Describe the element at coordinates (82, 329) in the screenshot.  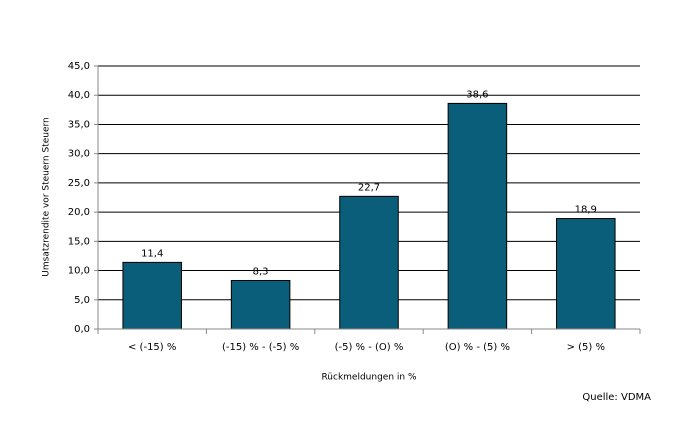
I see `y-tick-label: 0,0` at that location.